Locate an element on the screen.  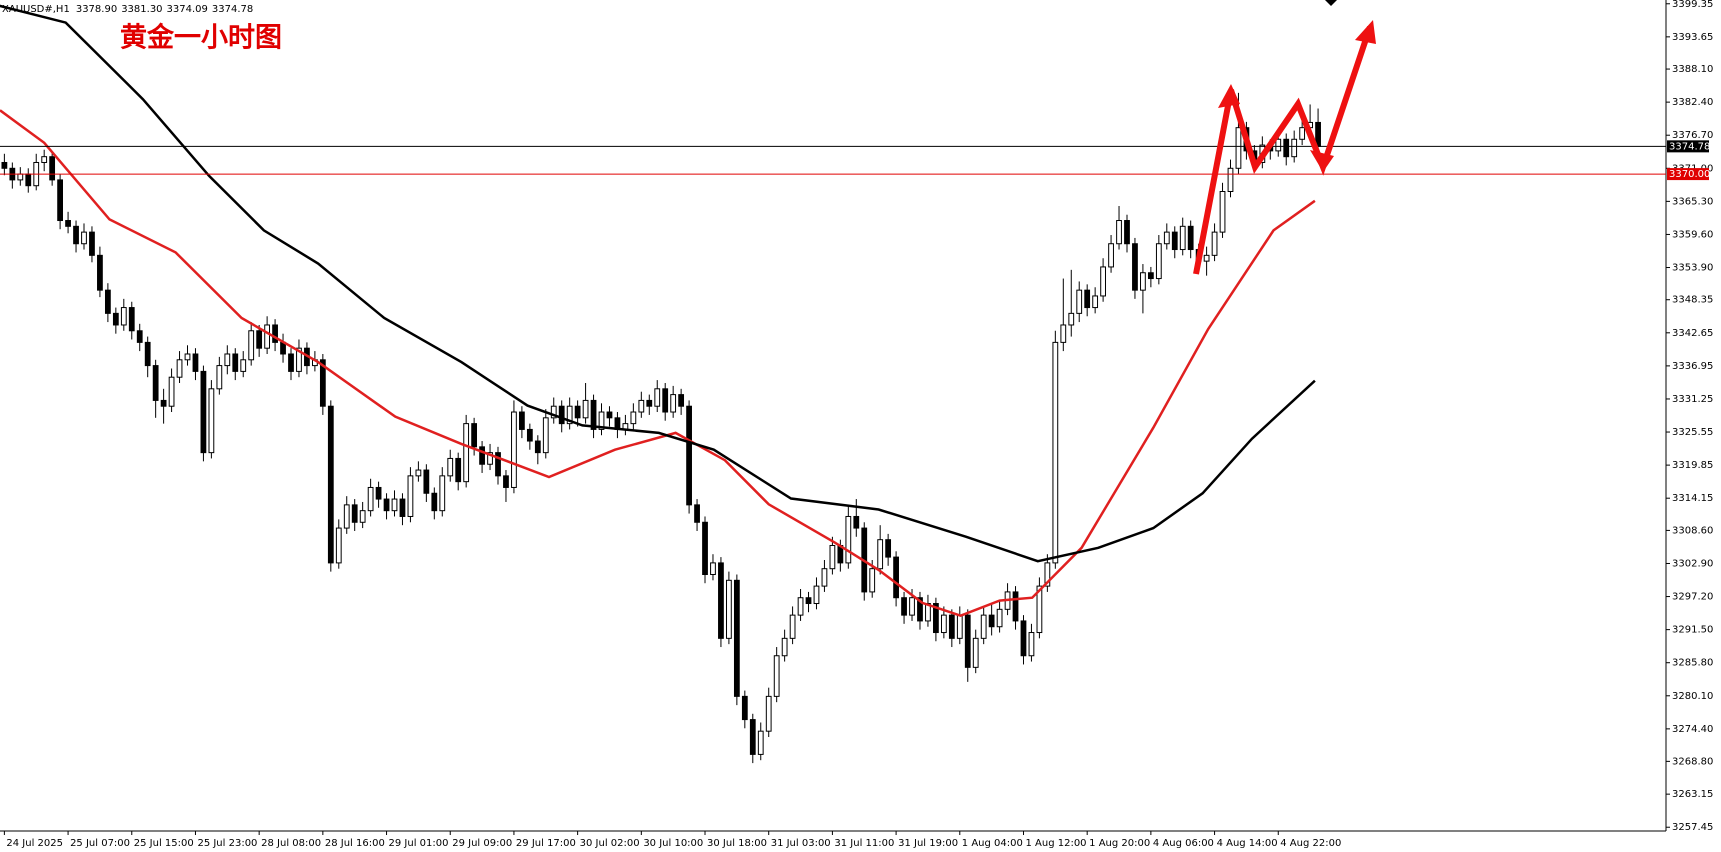
x-tick-label: 30 Jul 18:00 is located at coordinates (737, 843).